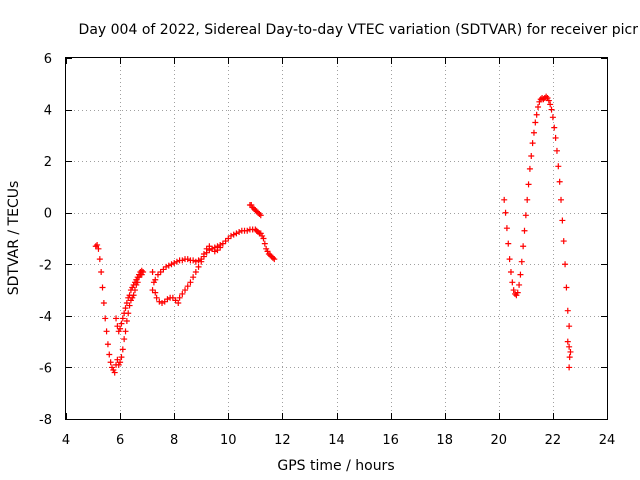  I want to click on x-axis-label: GPS time / hours, so click(335, 466).